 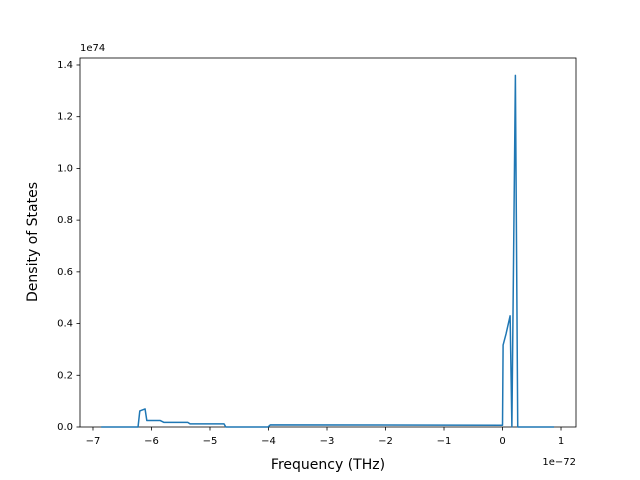 What do you see at coordinates (268, 441) in the screenshot?
I see `x-tick-label: −4` at bounding box center [268, 441].